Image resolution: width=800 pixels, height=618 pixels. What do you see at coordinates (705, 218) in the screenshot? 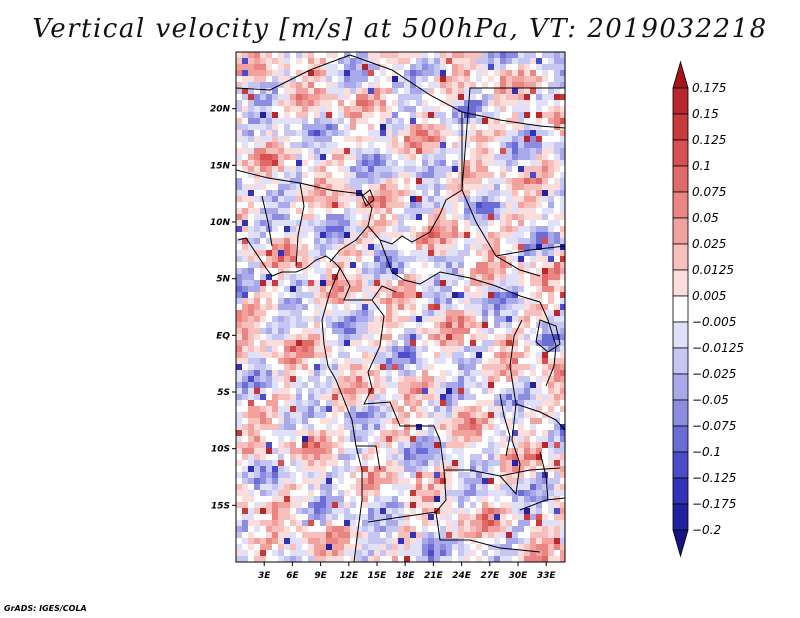
I see `colorbar-label: 0.05` at bounding box center [705, 218].